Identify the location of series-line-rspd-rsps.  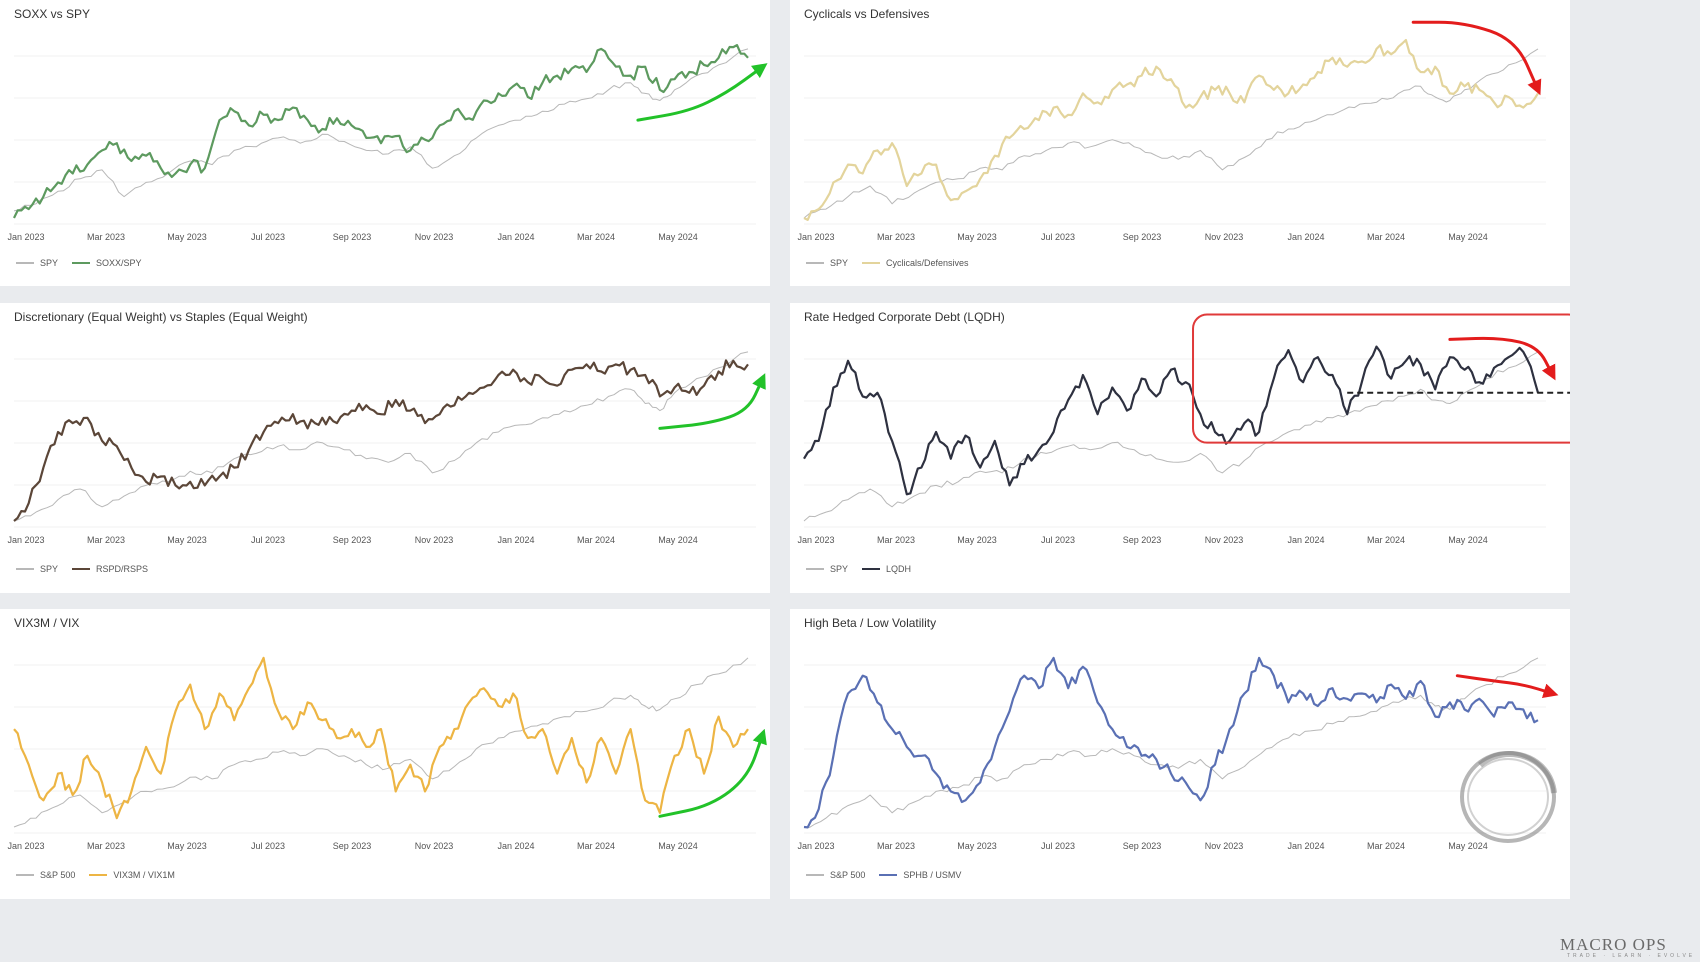
(381, 440).